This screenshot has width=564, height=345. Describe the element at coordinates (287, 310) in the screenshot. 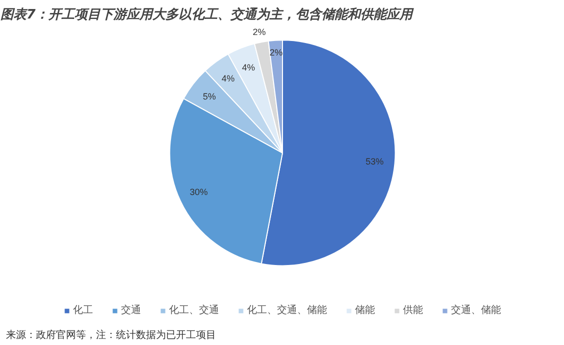

I see `legend-label: 化工、交通、储能` at that location.